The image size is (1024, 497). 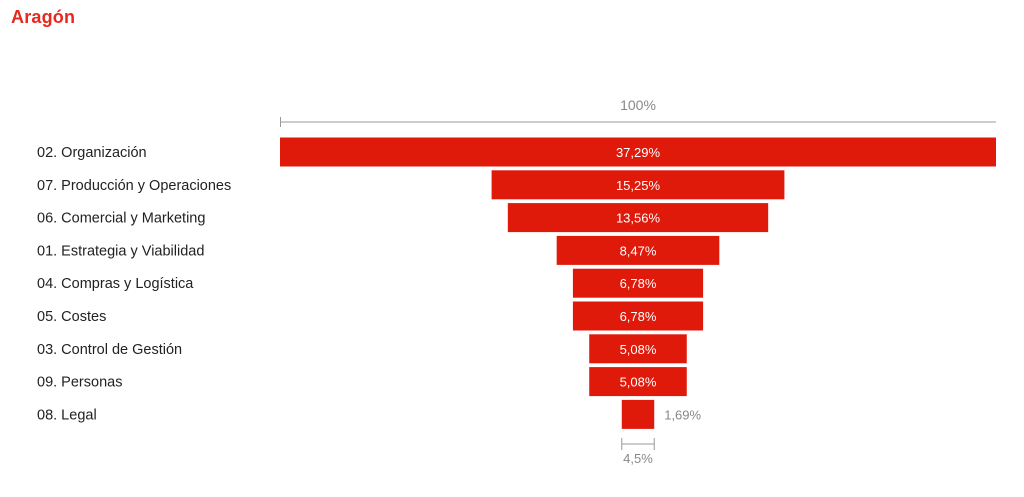 I want to click on value-label: 1,69%, so click(x=682, y=414).